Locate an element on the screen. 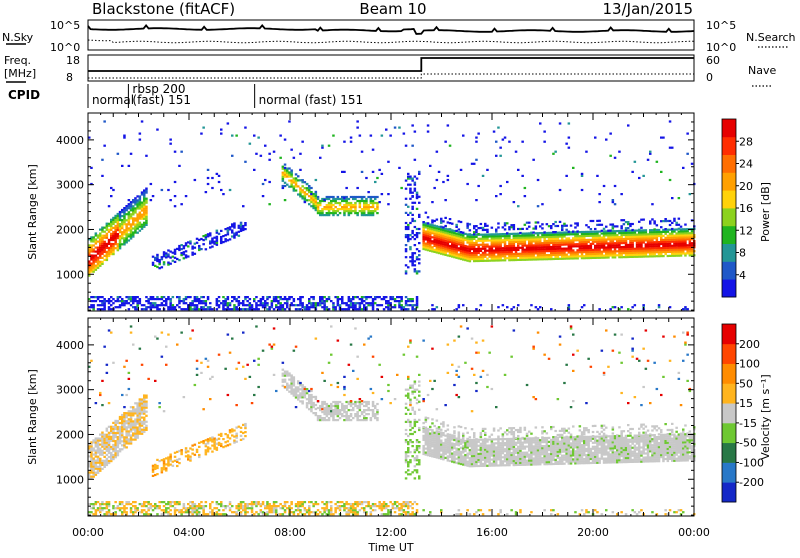 The image size is (800, 558). noise-panel-frame is located at coordinates (391, 35).